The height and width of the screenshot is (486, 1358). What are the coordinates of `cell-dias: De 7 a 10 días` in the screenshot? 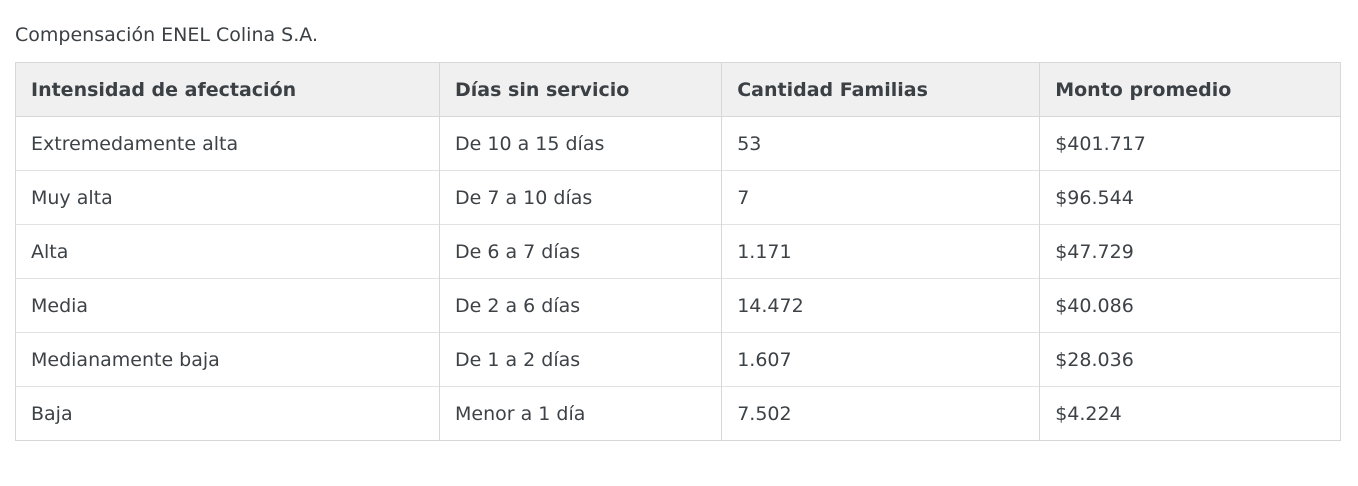 It's located at (580, 197).